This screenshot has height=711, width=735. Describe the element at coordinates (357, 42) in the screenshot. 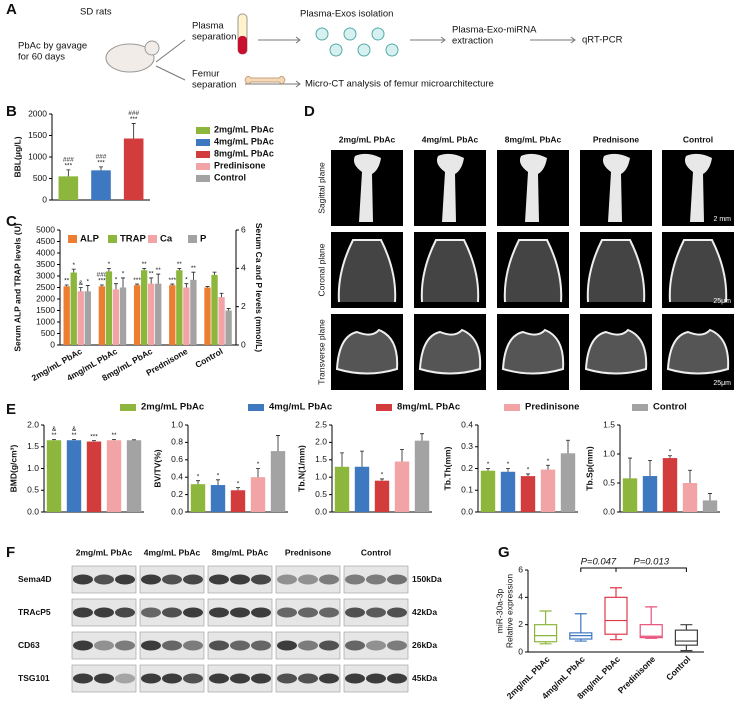

I see `dishes` at that location.